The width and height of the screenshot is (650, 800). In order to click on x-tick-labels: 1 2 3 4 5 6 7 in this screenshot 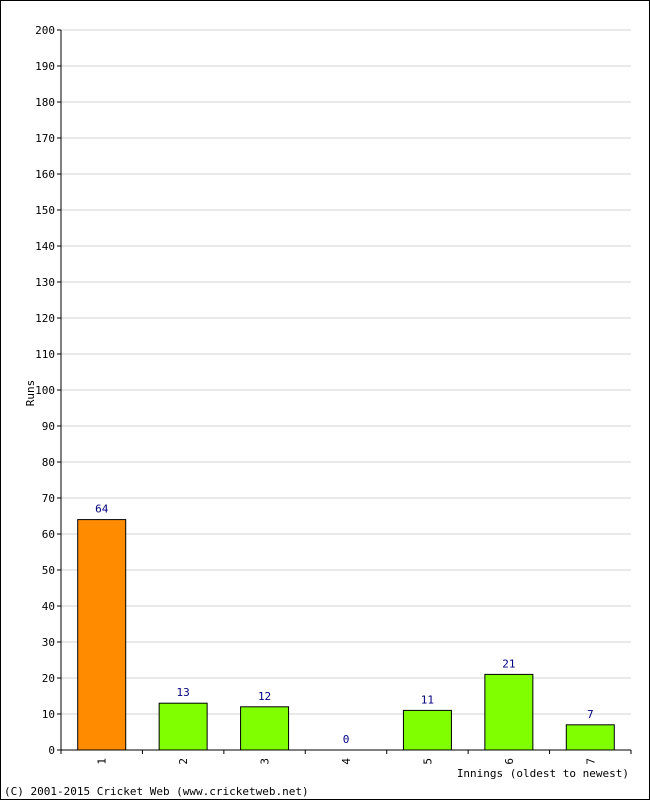, I will do `click(347, 761)`.